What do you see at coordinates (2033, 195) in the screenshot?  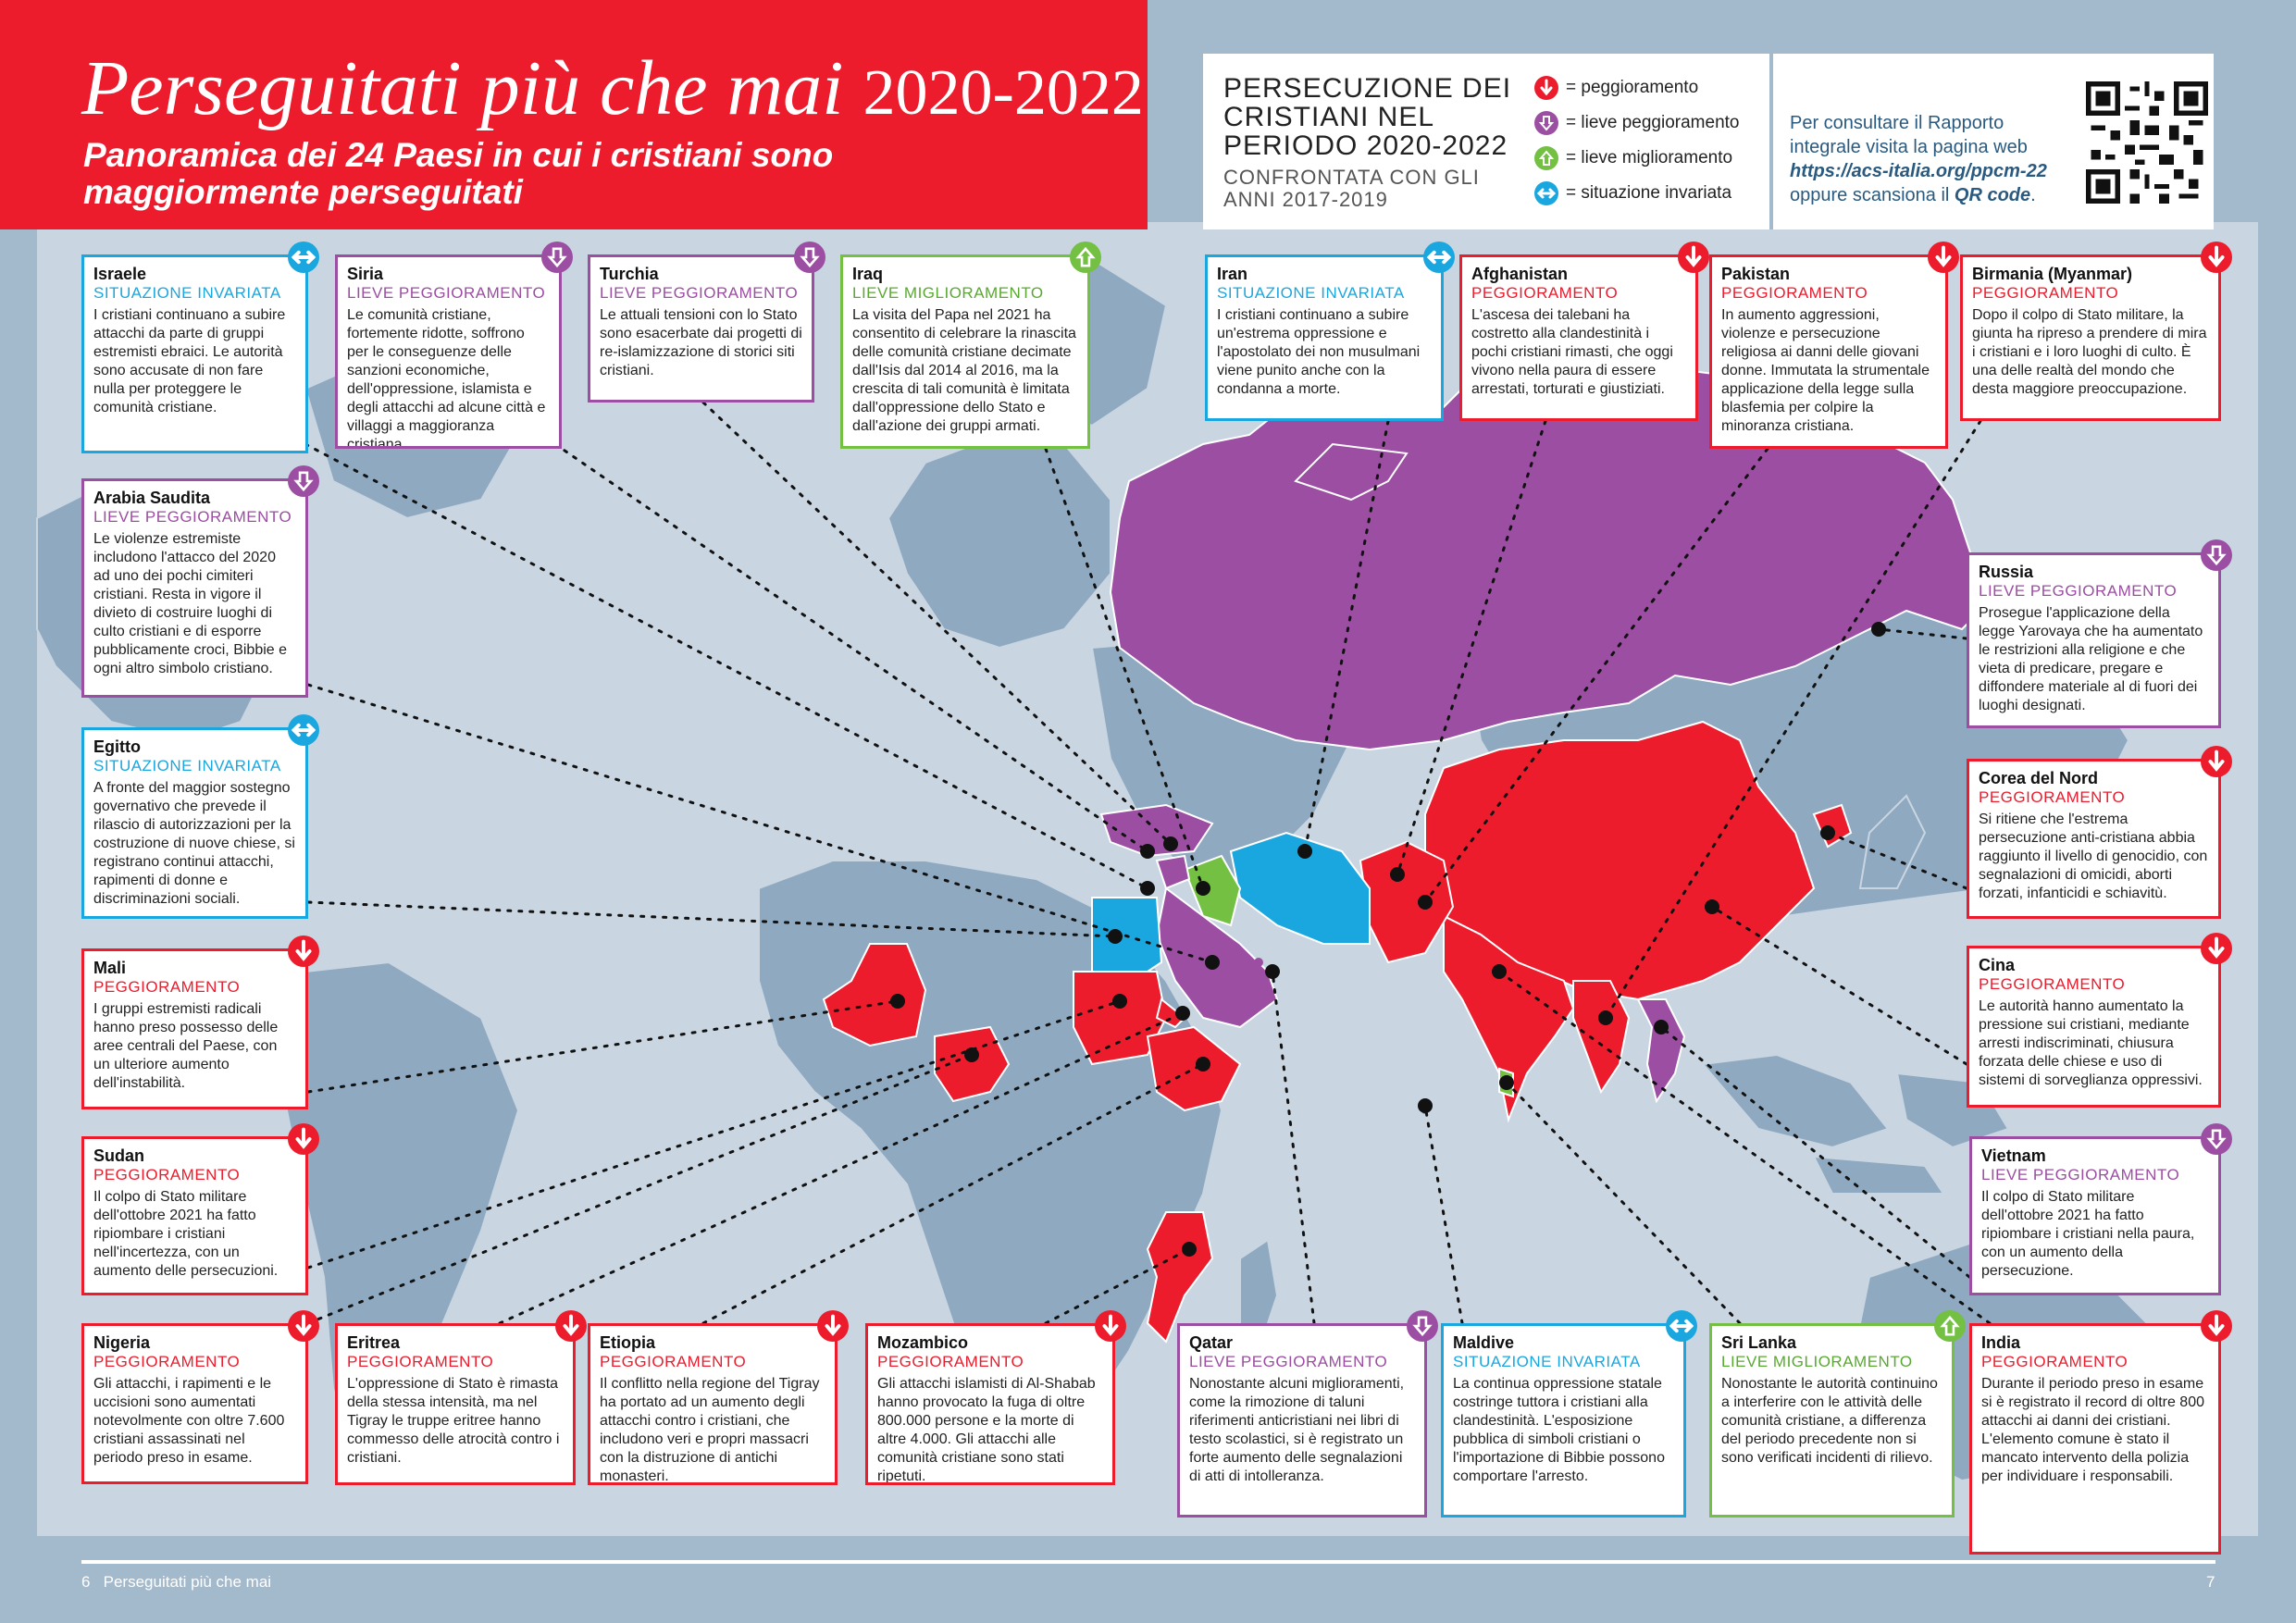 I see `info-end: .` at bounding box center [2033, 195].